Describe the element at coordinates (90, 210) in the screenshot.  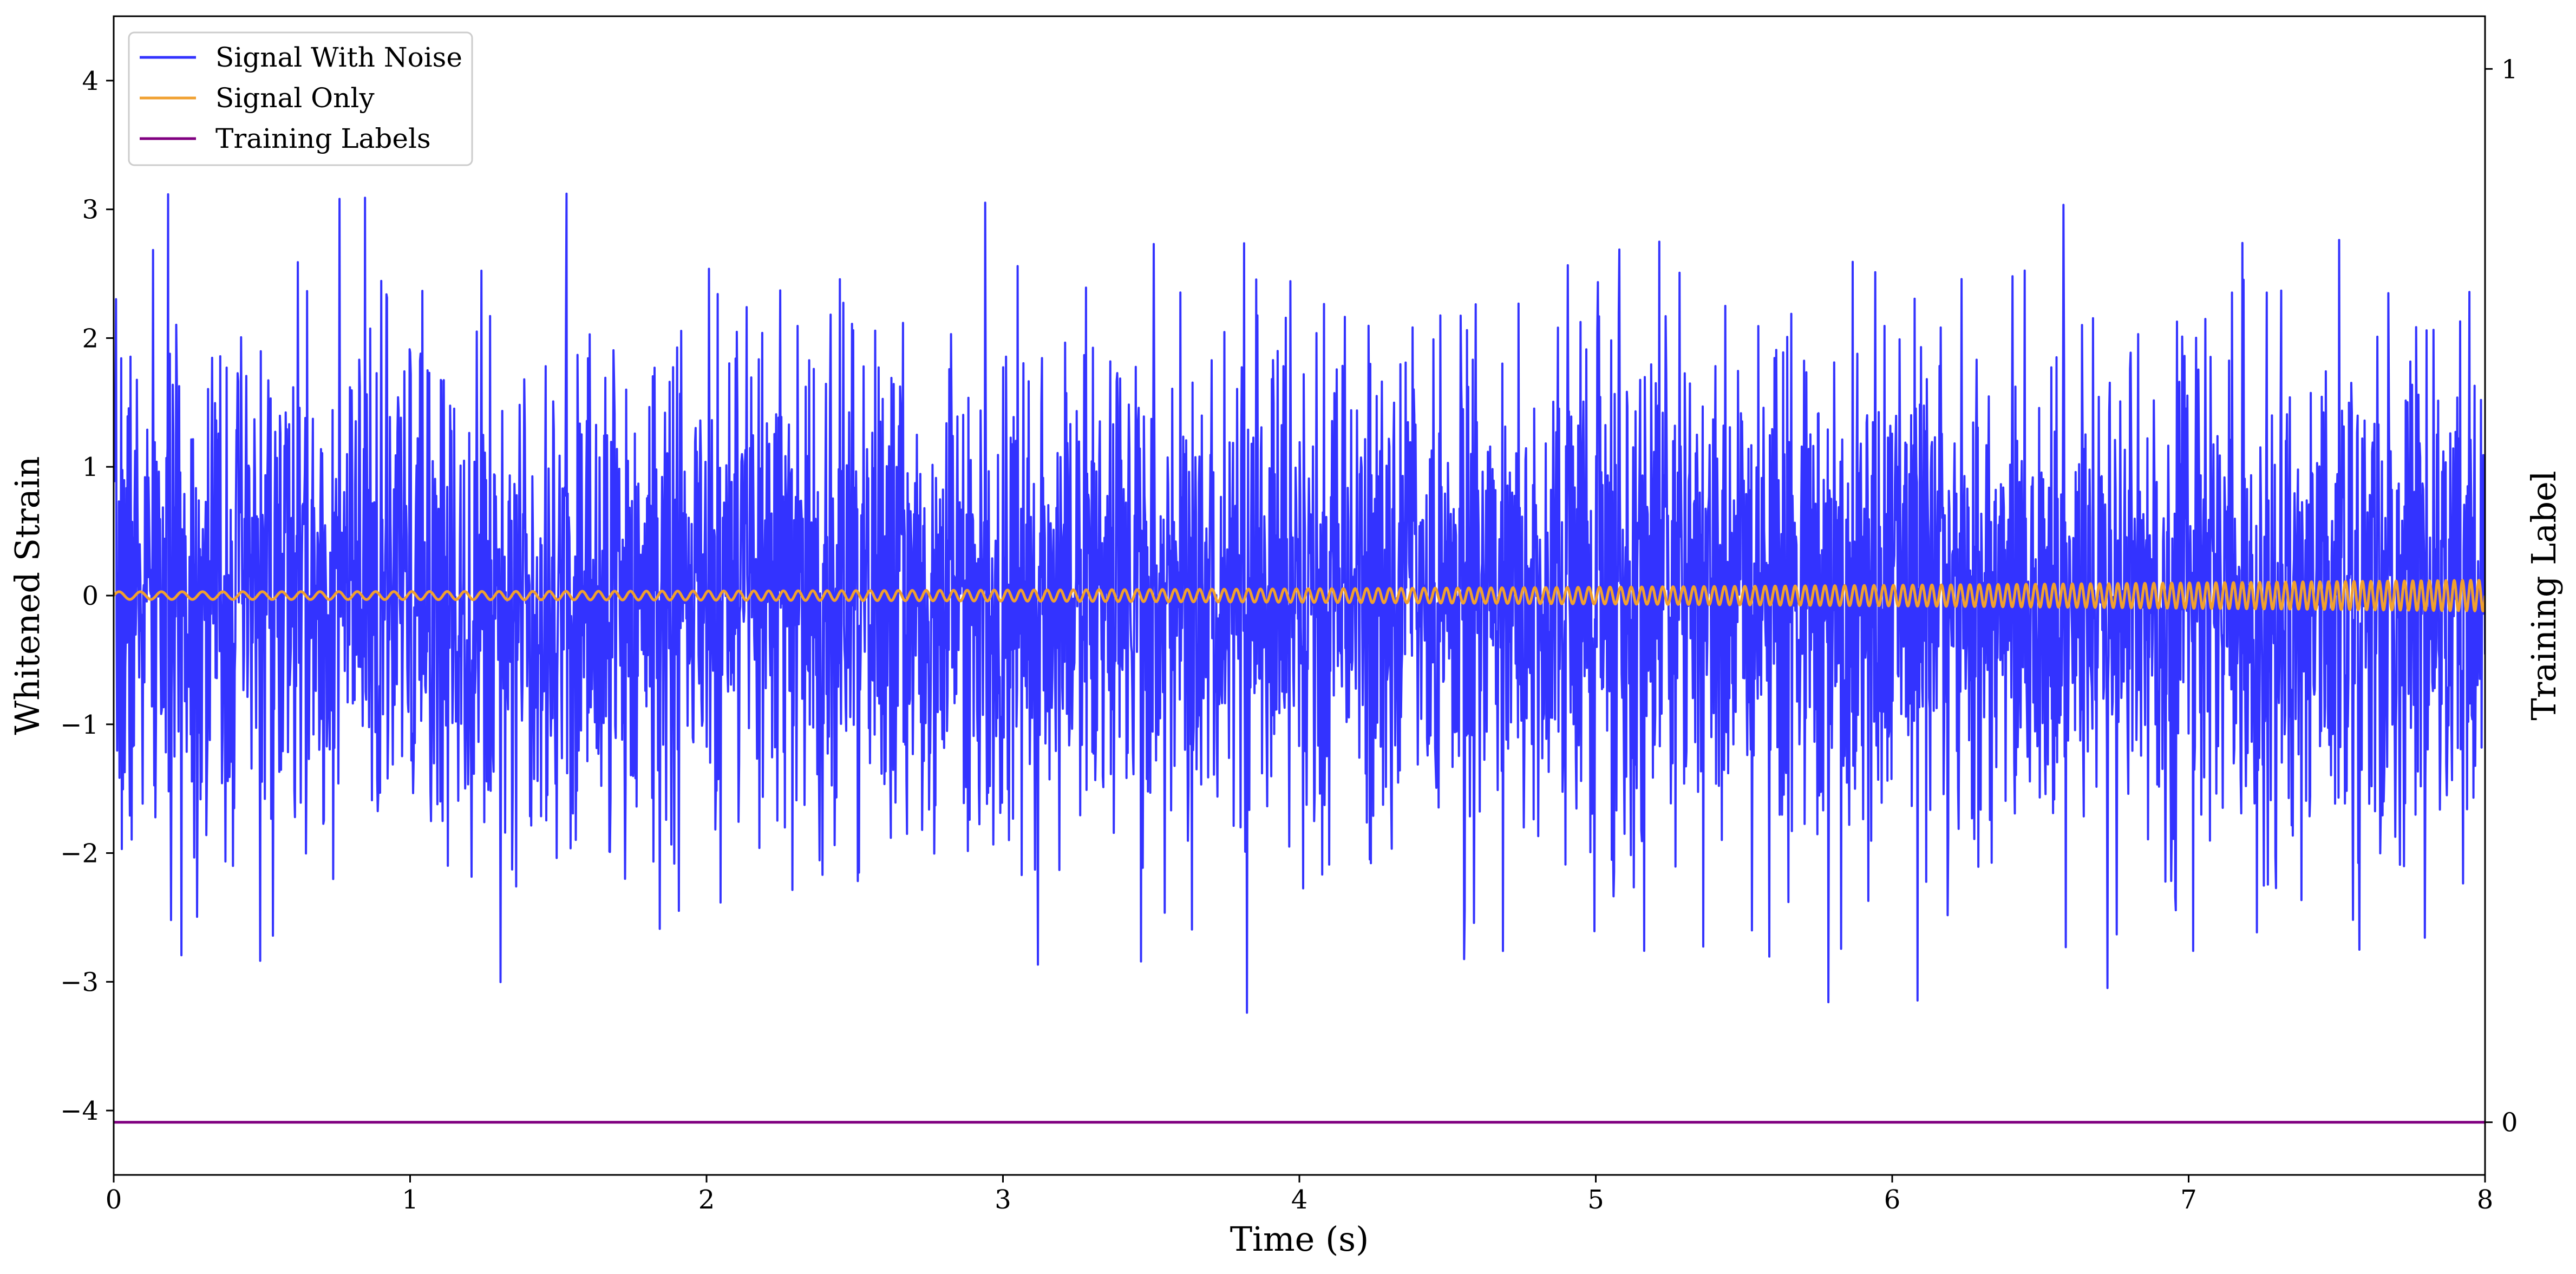
I see `y-tick-label: 3` at that location.